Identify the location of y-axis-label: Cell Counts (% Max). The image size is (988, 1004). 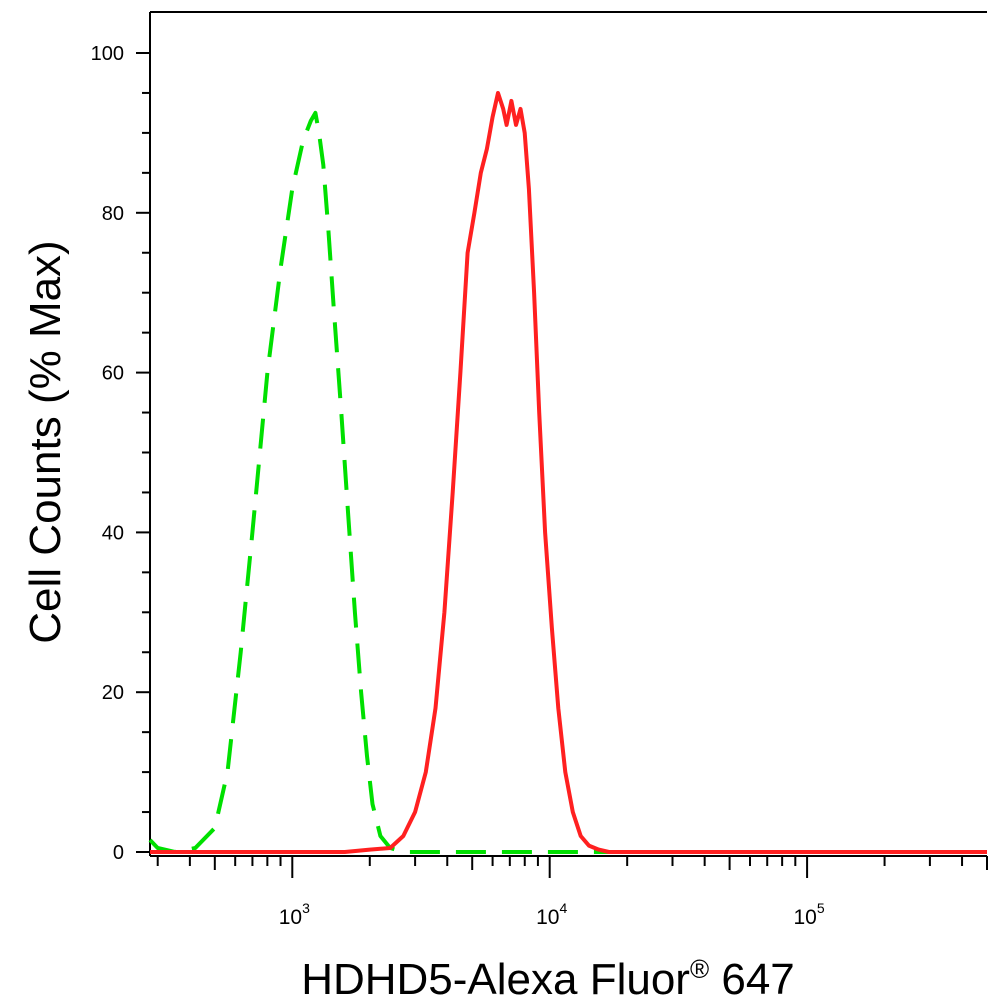
(45, 441).